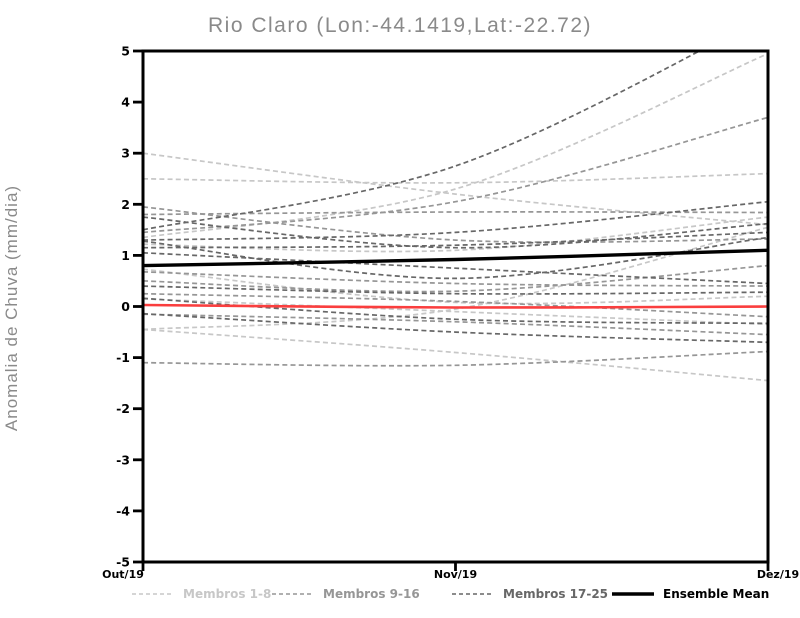 This screenshot has height=618, width=800. I want to click on ensemble-mean-line, so click(455, 258).